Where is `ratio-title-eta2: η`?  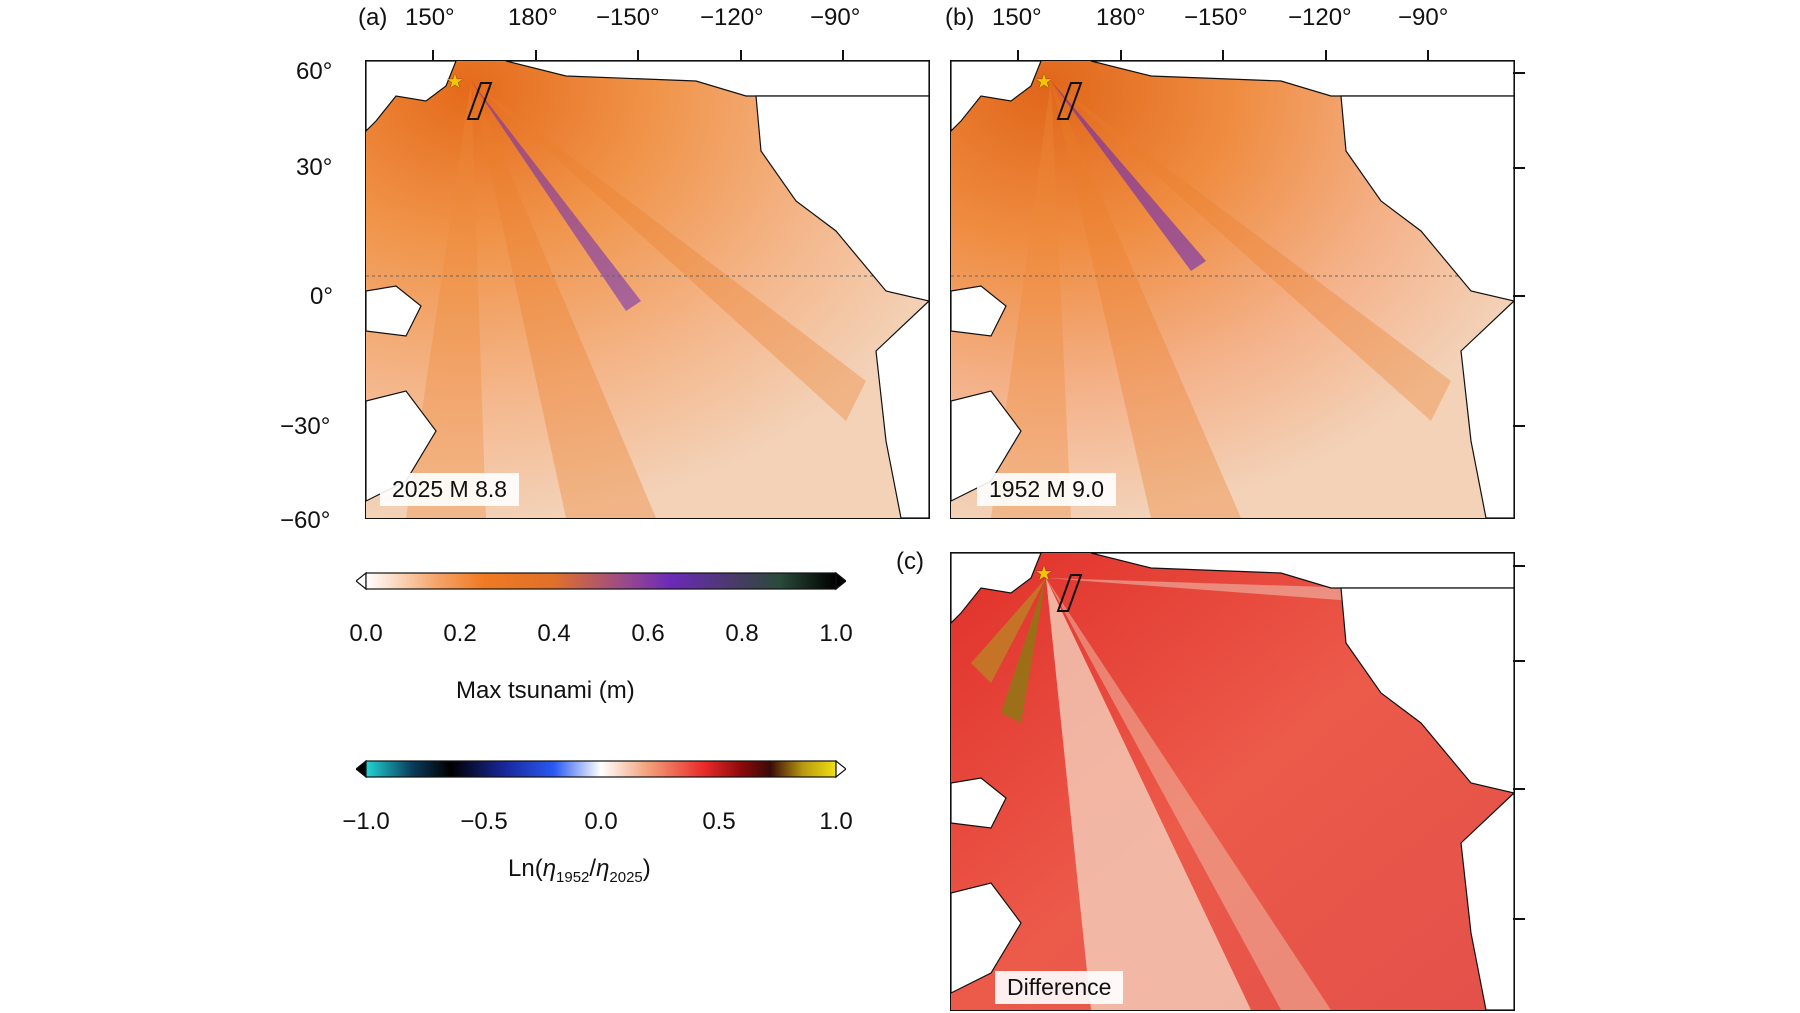
ratio-title-eta2: η is located at coordinates (603, 868).